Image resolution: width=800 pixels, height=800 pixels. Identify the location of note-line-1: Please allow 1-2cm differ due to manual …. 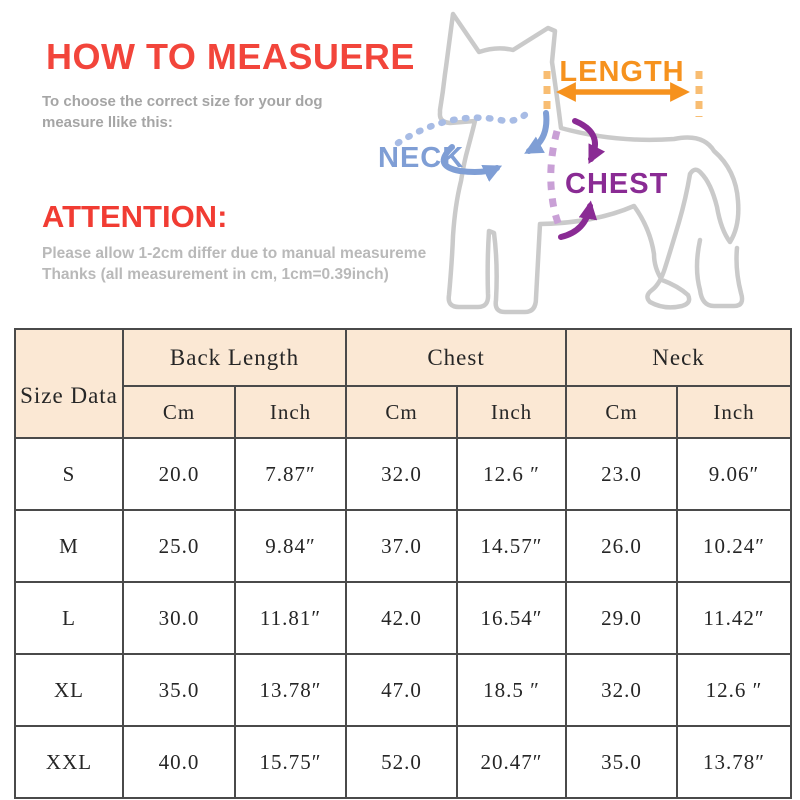
(234, 253).